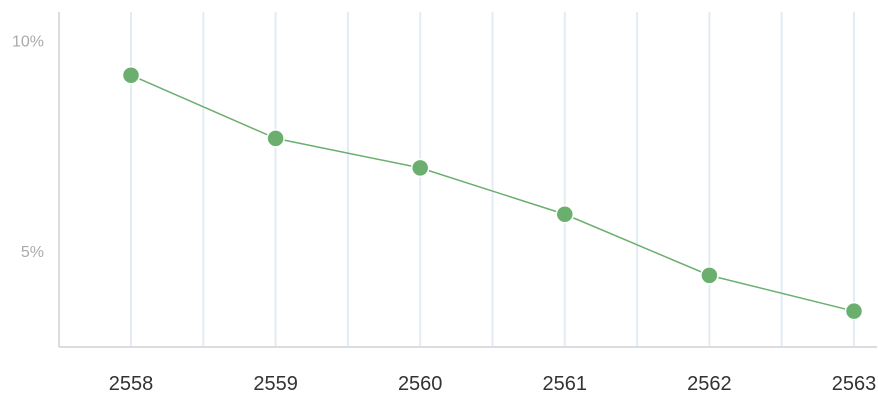 The image size is (878, 397). Describe the element at coordinates (275, 382) in the screenshot. I see `x-tick-label: 2559` at that location.